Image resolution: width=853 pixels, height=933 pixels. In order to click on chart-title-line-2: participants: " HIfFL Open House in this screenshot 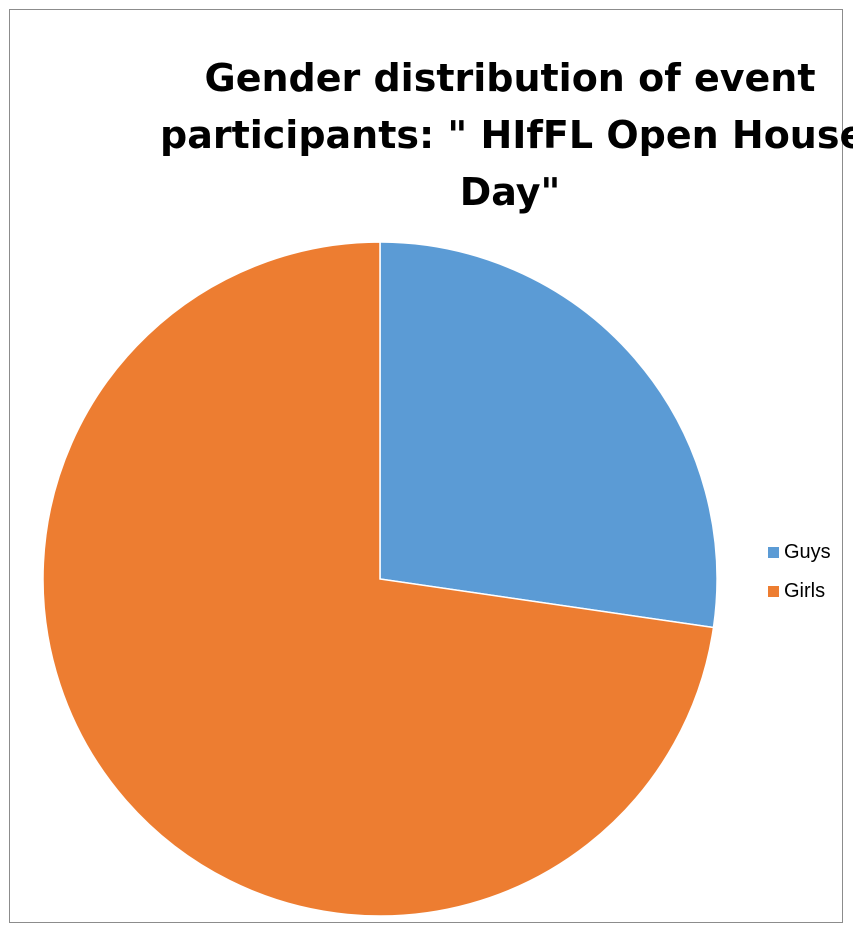, I will do `click(506, 135)`.